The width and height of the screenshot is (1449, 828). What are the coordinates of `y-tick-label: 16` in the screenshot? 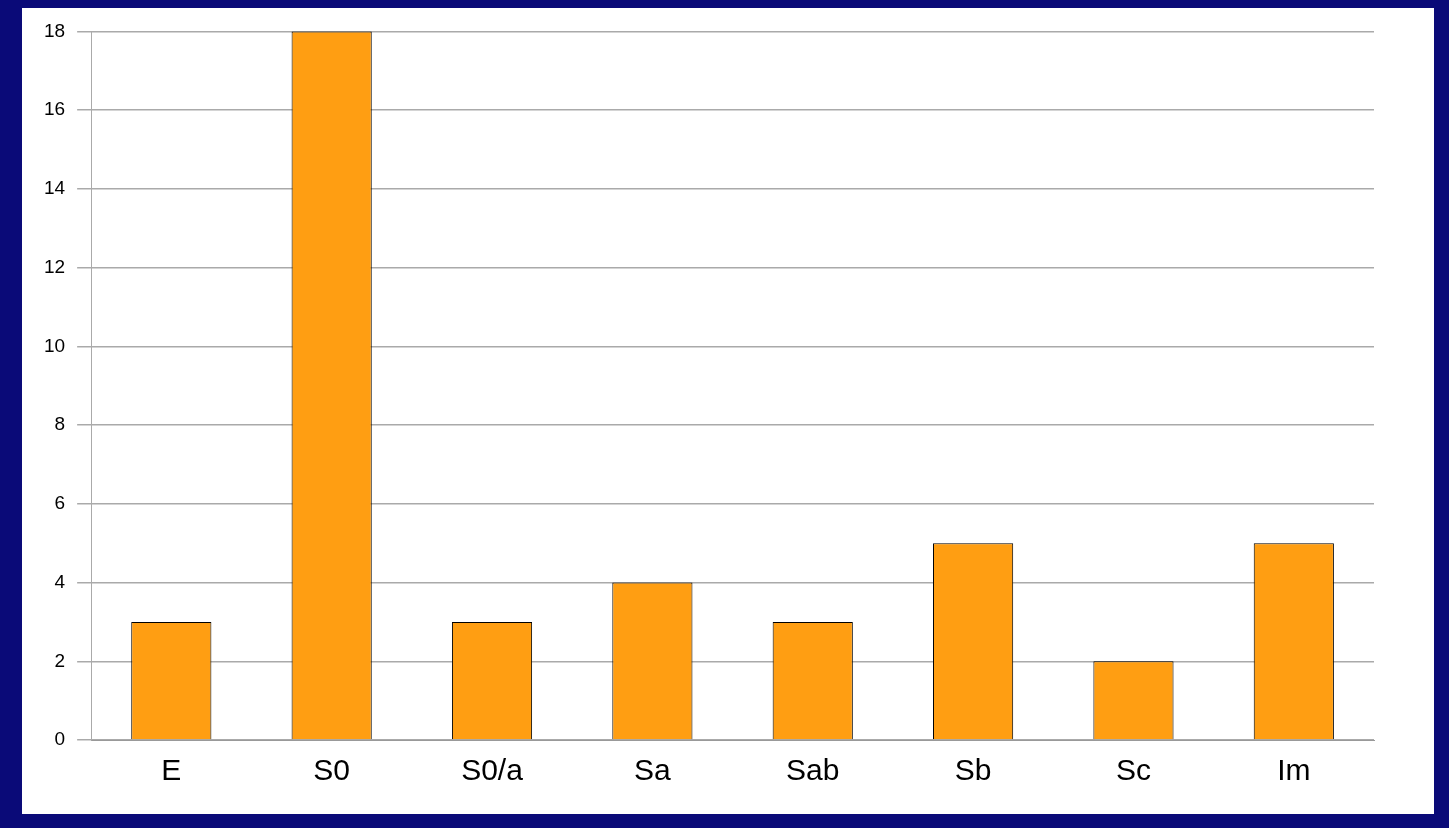 It's located at (54, 109).